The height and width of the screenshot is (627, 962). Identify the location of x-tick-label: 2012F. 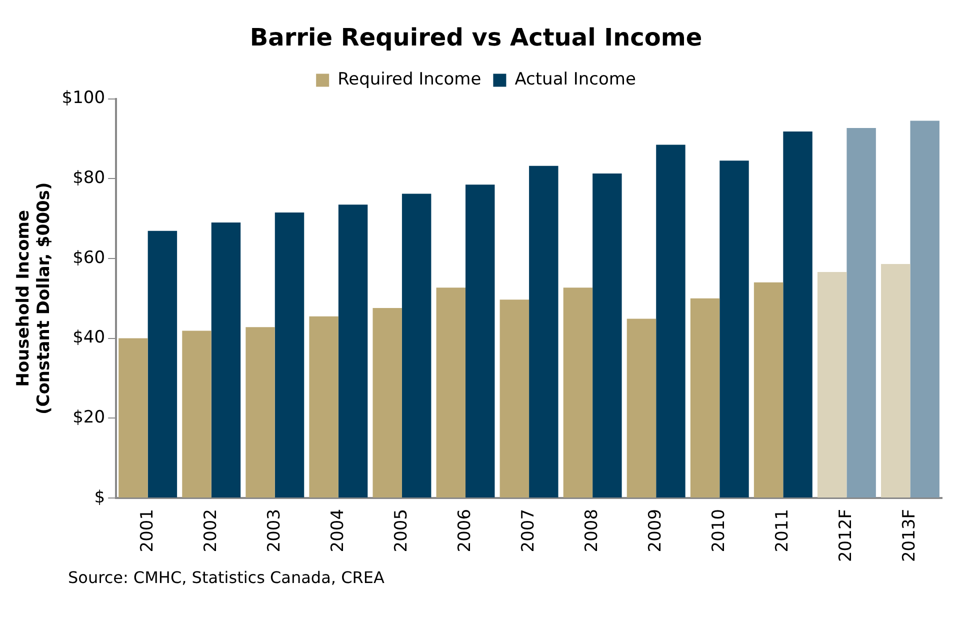
(846, 535).